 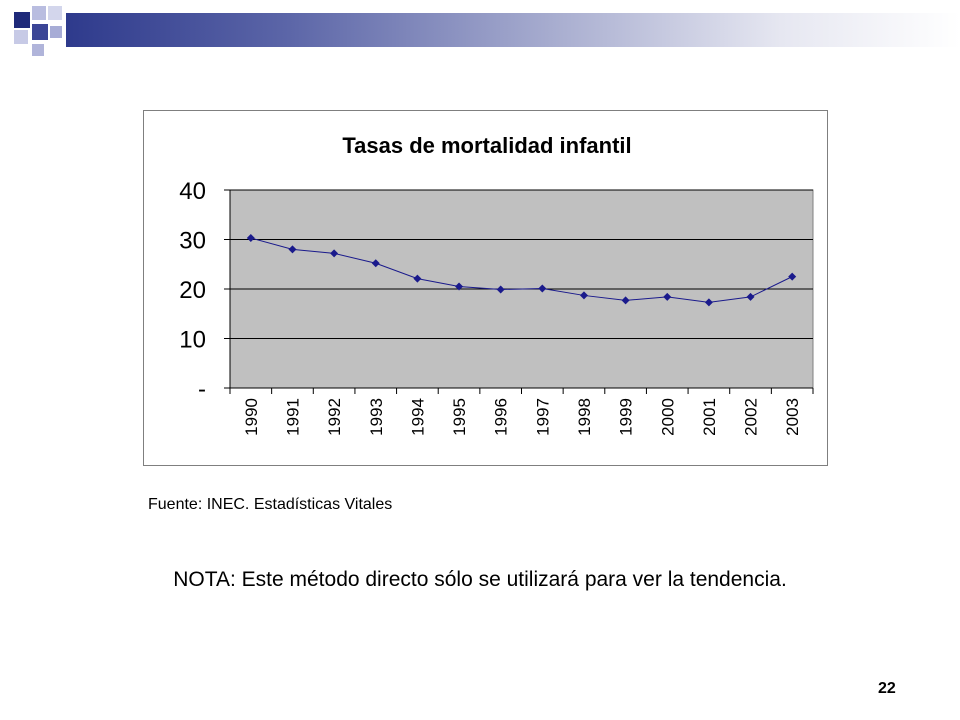 What do you see at coordinates (251, 417) in the screenshot?
I see `xtick-label-1990: 1990` at bounding box center [251, 417].